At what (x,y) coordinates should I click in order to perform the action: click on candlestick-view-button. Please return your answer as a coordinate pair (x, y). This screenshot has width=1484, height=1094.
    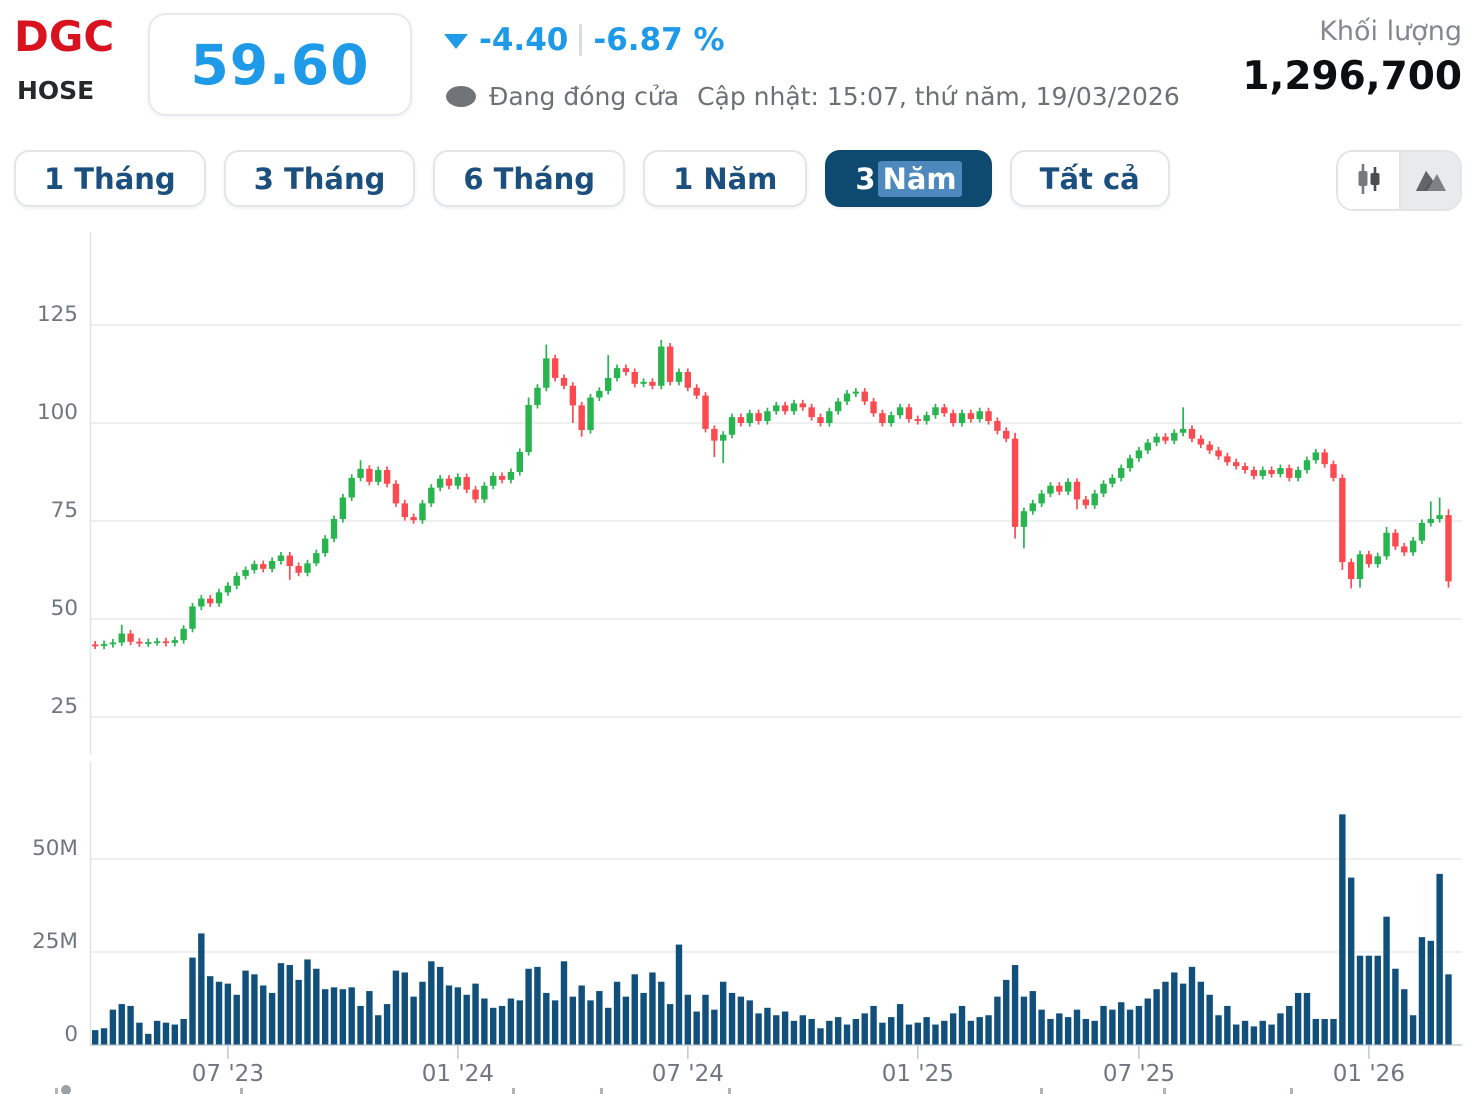
    Looking at the image, I should click on (1368, 180).